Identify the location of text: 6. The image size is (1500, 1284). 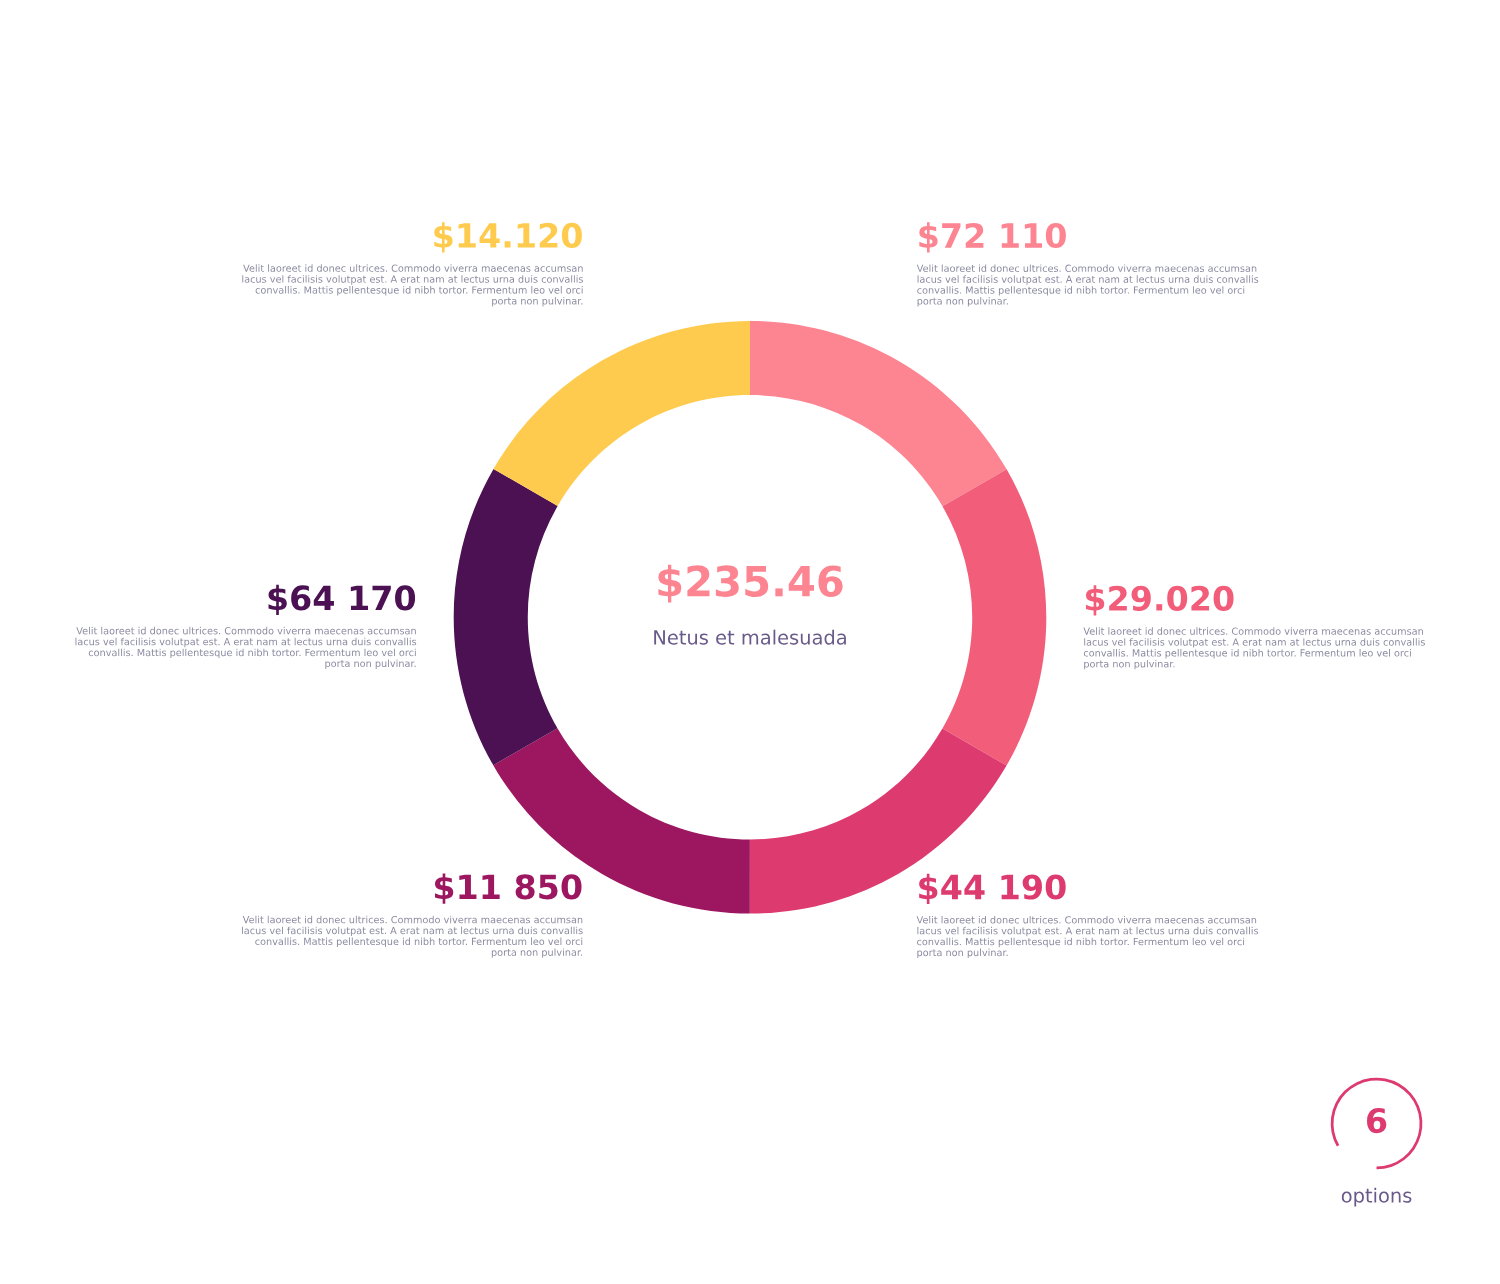
(1377, 1120).